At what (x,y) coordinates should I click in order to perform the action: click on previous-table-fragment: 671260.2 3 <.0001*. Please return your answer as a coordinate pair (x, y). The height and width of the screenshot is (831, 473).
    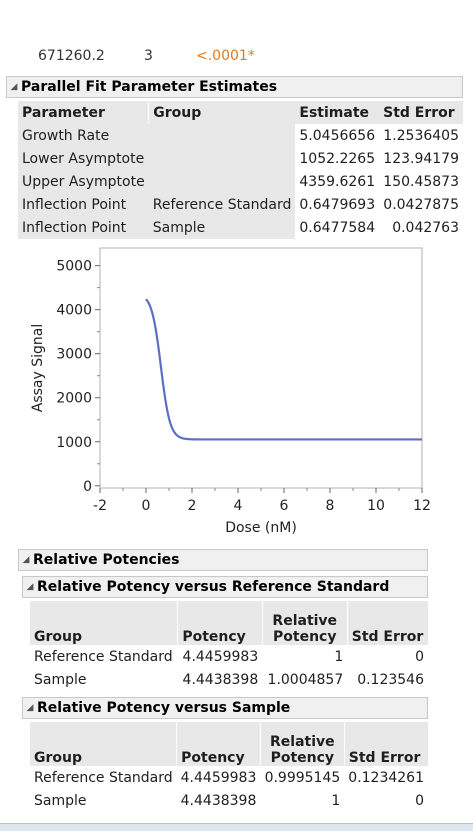
    Looking at the image, I should click on (236, 31).